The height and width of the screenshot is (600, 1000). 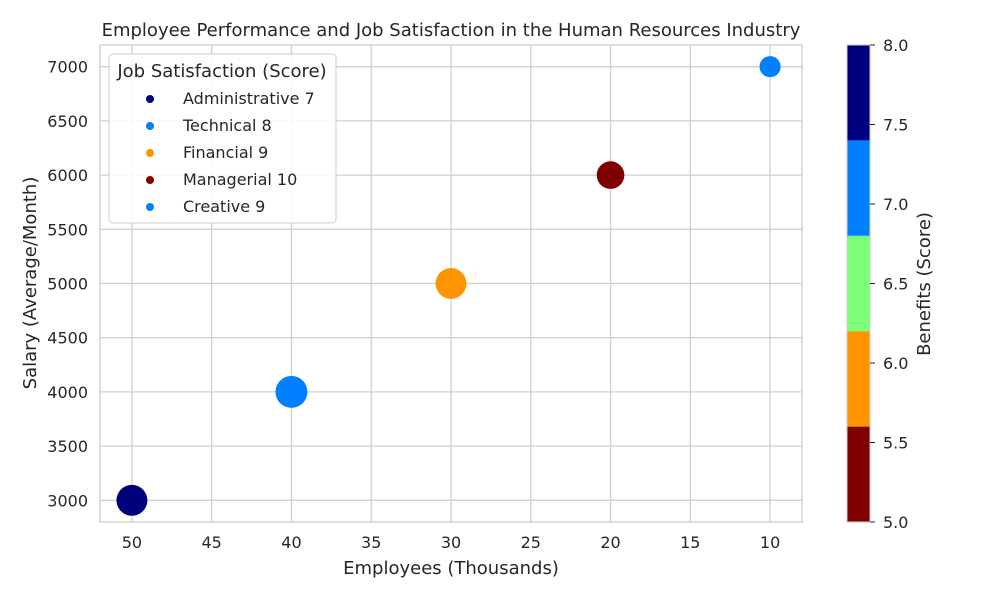 I want to click on y-tick-label: 5500, so click(x=67, y=229).